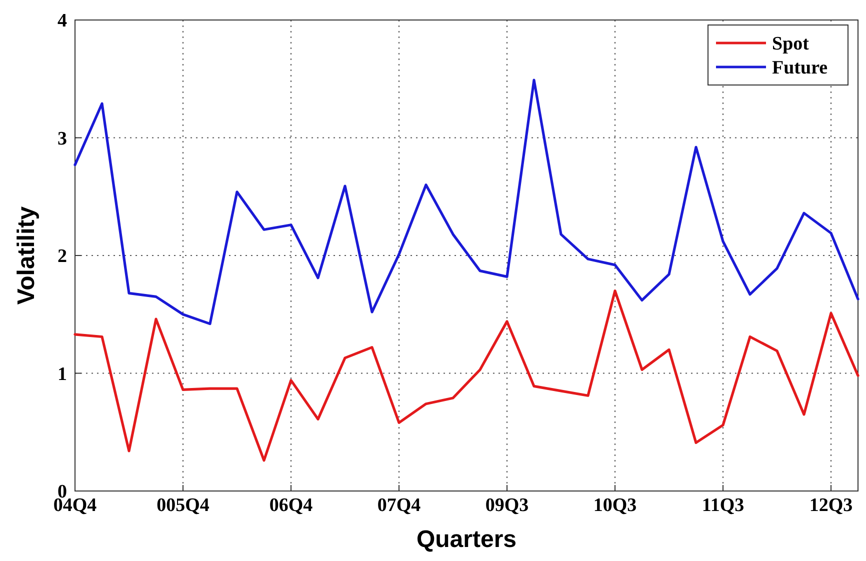 This screenshot has width=866, height=561. Describe the element at coordinates (62, 374) in the screenshot. I see `y-tick-label: 1` at that location.